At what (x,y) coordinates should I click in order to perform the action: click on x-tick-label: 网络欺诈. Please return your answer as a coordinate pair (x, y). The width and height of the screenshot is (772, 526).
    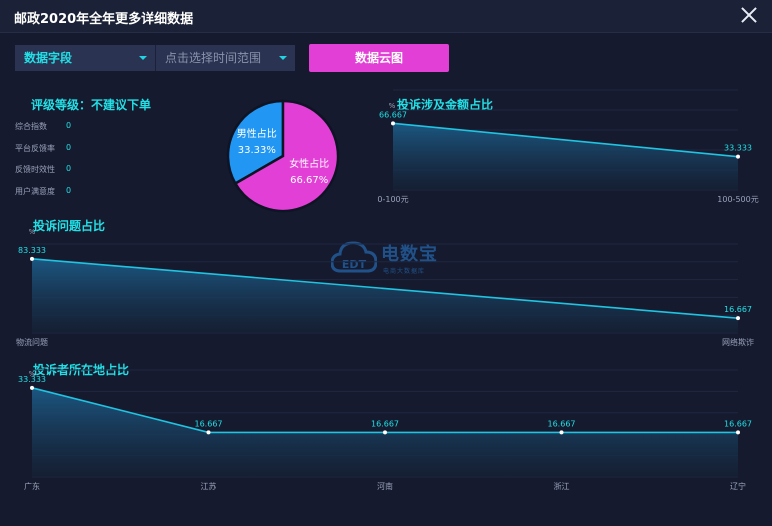
    Looking at the image, I should click on (738, 342).